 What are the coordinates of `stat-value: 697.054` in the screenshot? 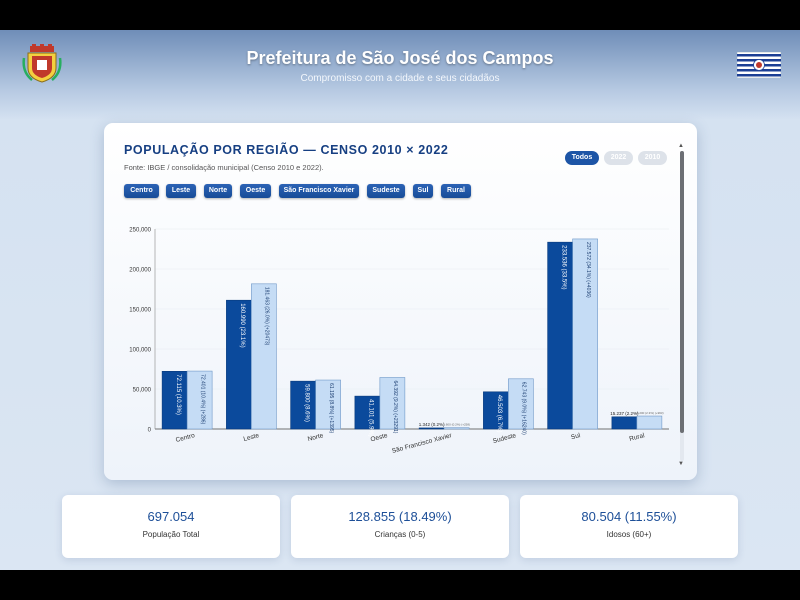 It's located at (171, 516).